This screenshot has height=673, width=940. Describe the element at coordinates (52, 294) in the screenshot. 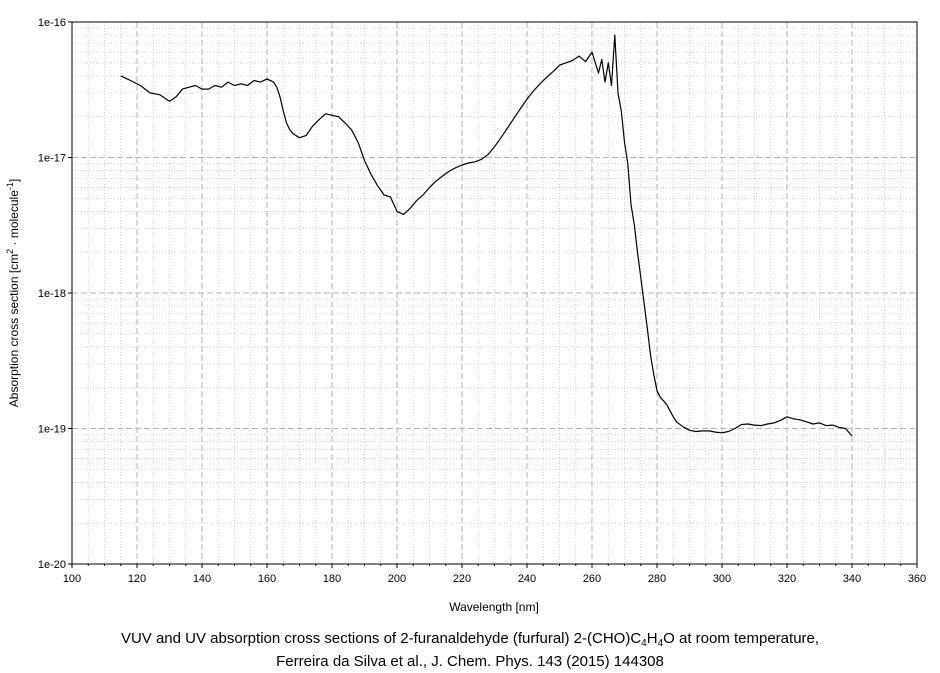

I see `y-tick-label: 1e-18` at that location.